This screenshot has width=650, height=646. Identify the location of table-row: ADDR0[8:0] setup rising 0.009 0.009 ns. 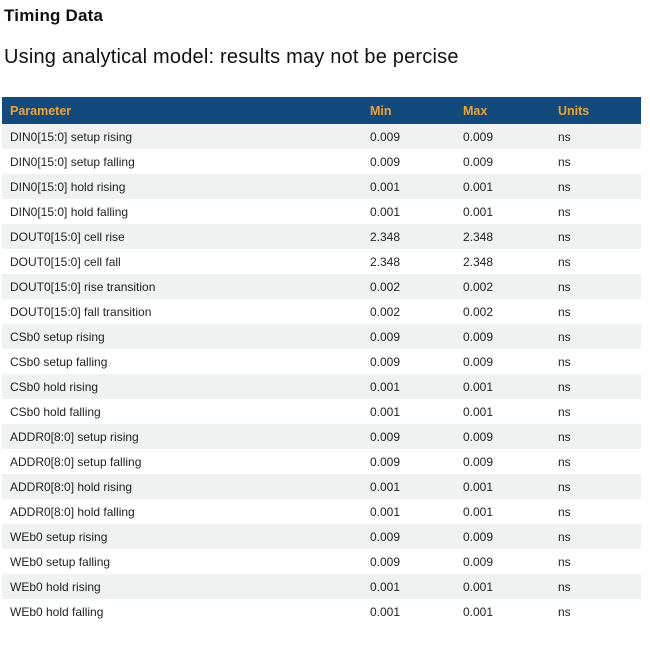
(321, 436).